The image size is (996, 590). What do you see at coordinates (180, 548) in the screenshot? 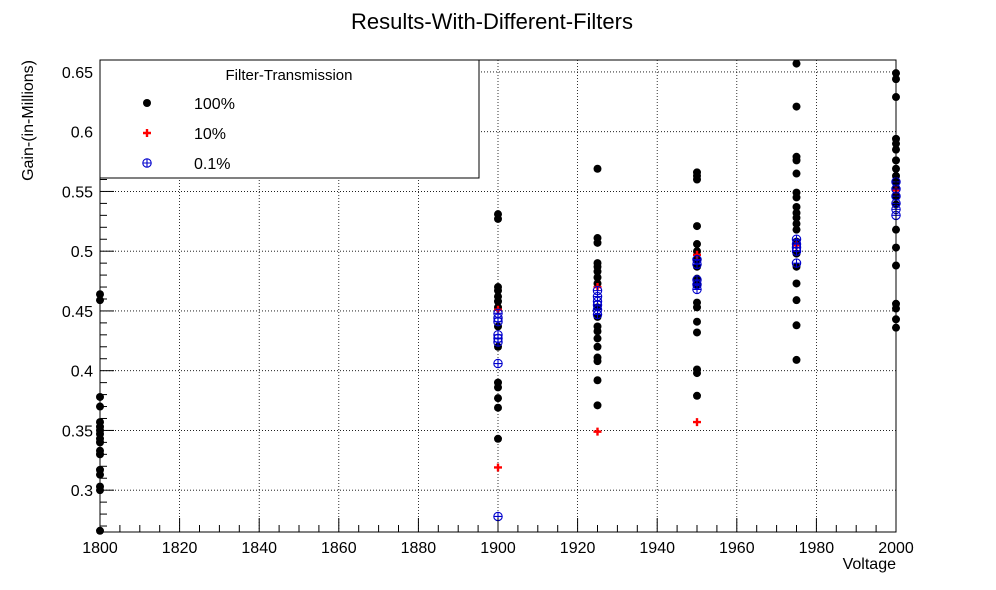
I see `x-tick-label: 1820` at bounding box center [180, 548].